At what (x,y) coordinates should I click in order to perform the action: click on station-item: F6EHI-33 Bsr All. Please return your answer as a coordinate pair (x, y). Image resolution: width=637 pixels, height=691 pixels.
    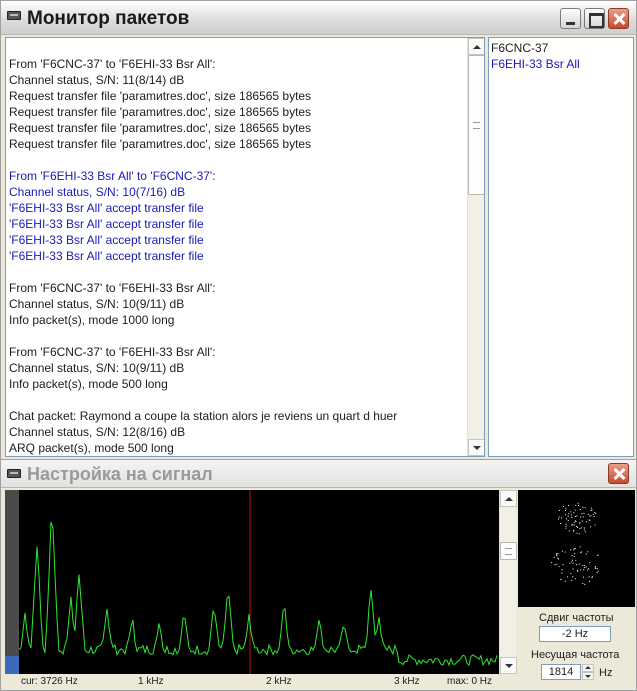
    Looking at the image, I should click on (535, 64).